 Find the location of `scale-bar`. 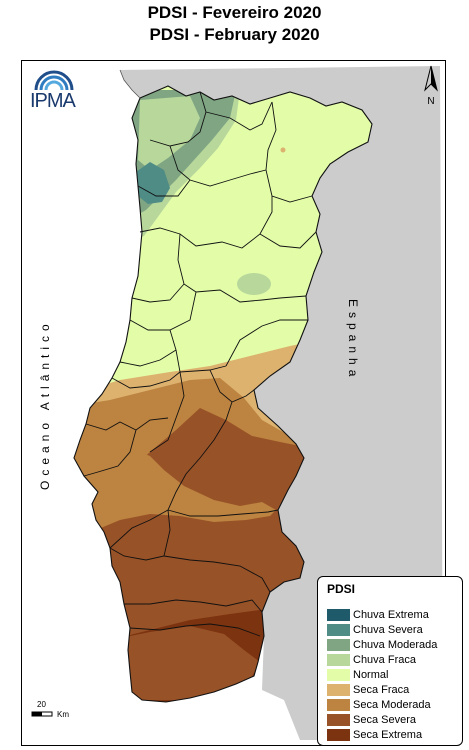

scale-bar is located at coordinates (42, 714).